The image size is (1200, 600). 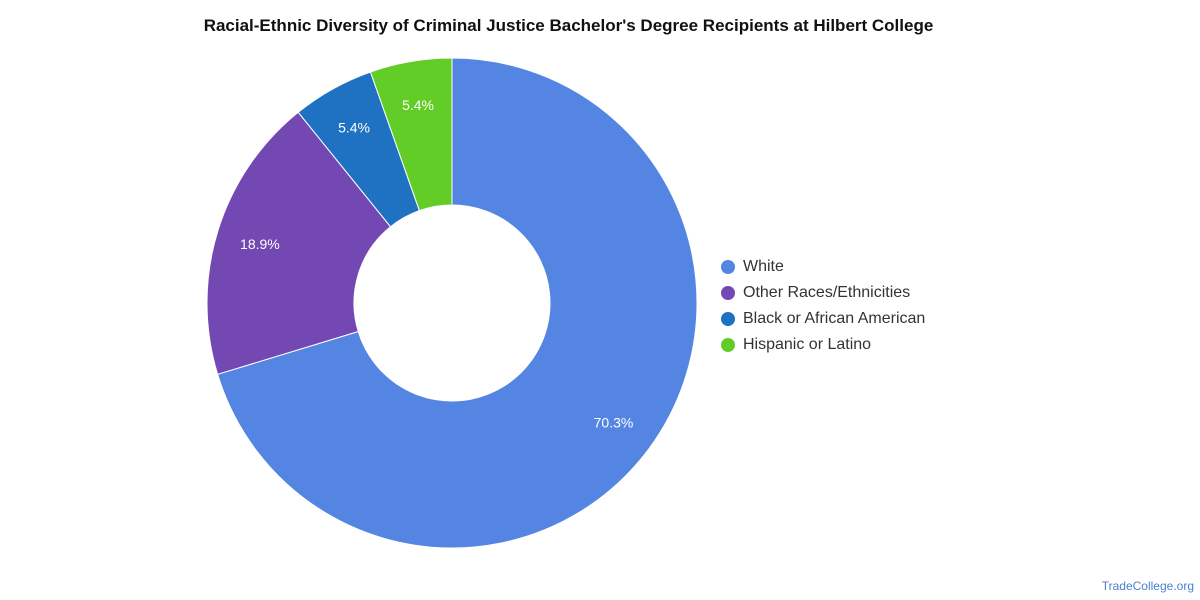 What do you see at coordinates (763, 266) in the screenshot?
I see `legend-label: White` at bounding box center [763, 266].